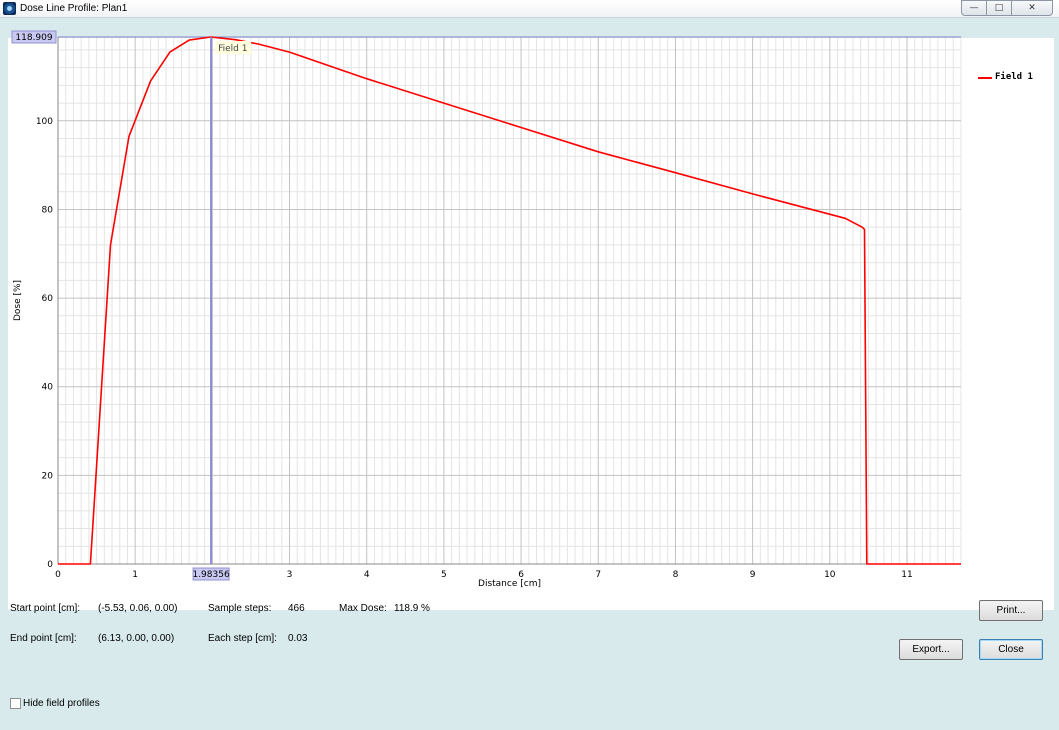 The image size is (1059, 730). I want to click on hide-field-profiles-checkbox, so click(15, 703).